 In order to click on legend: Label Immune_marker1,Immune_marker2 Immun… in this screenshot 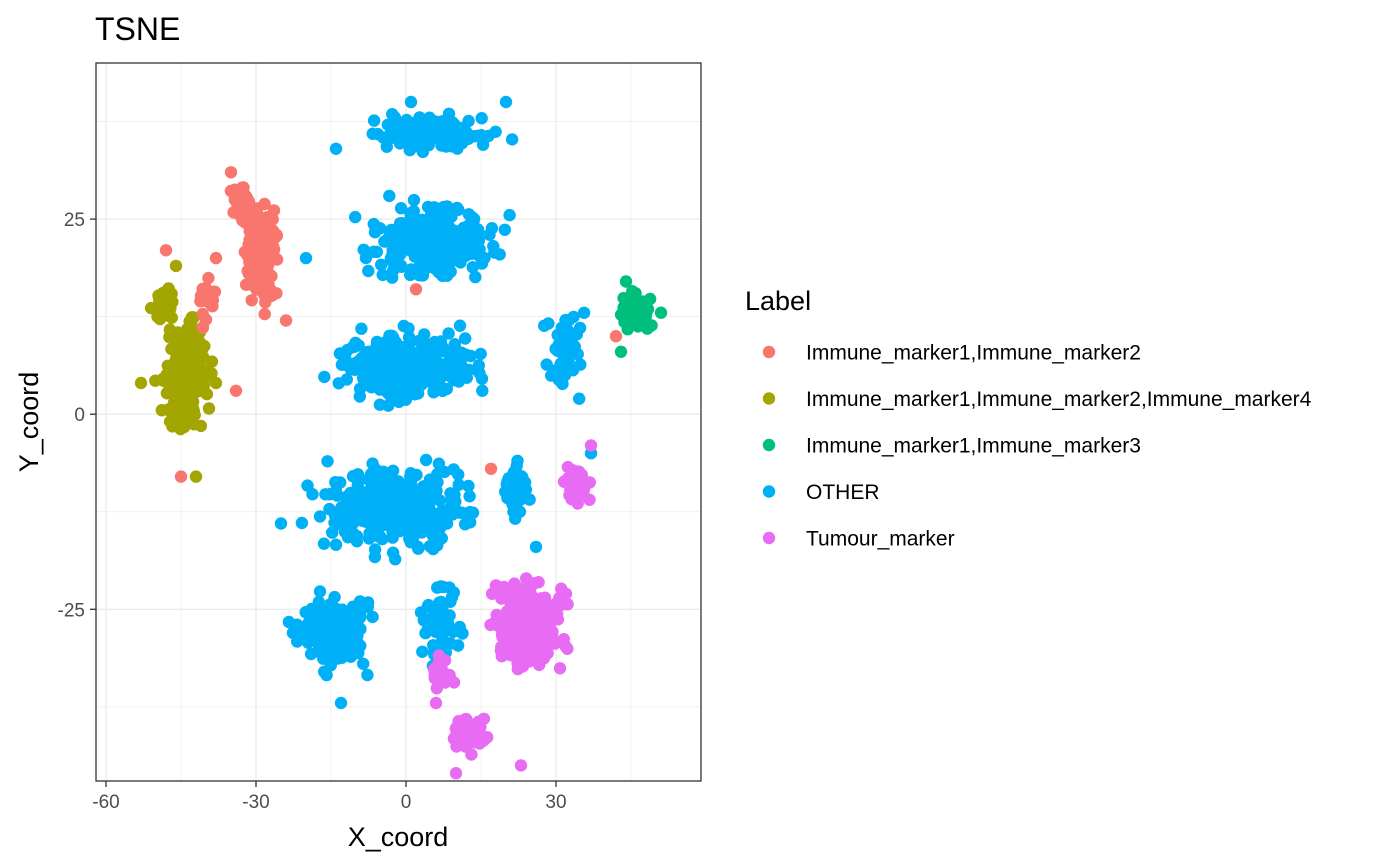, I will do `click(1028, 418)`.